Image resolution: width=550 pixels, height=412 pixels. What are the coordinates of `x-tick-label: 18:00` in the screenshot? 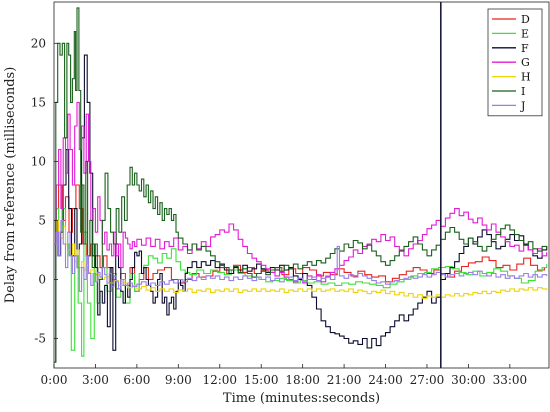 It's located at (302, 380).